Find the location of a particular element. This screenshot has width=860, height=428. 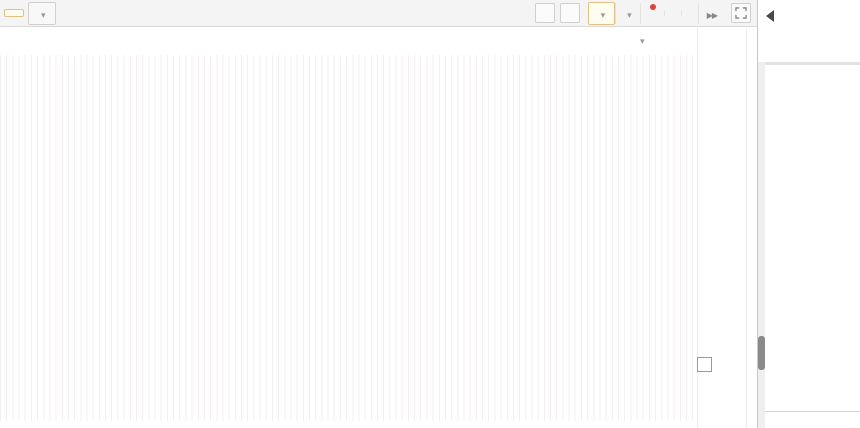

chips-button is located at coordinates (651, 13).